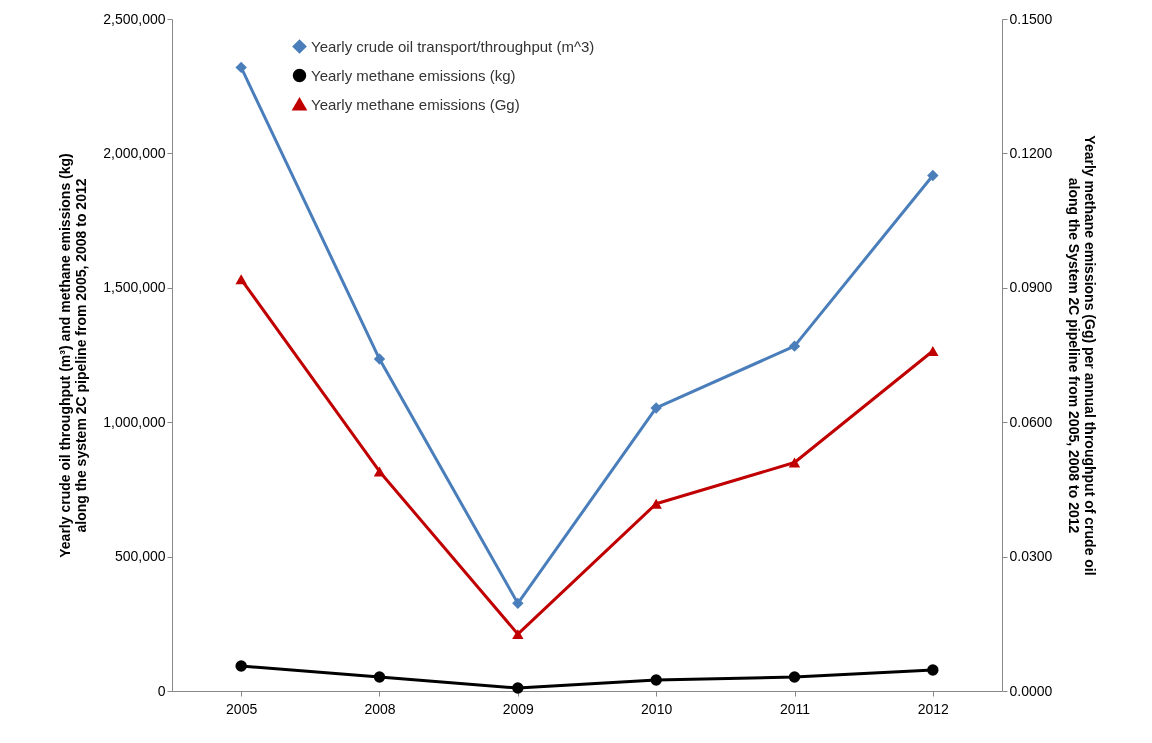 This screenshot has width=1152, height=743. What do you see at coordinates (795, 708) in the screenshot?
I see `x-tick-label: 2011` at bounding box center [795, 708].